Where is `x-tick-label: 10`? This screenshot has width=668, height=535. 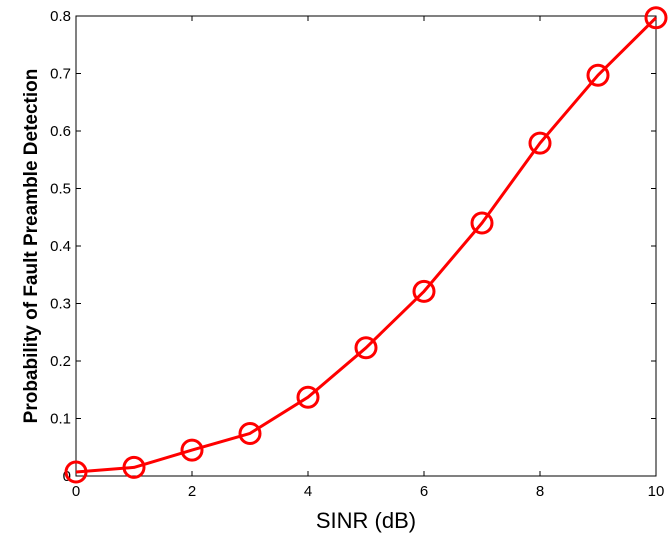 x-tick-label: 10 is located at coordinates (656, 491).